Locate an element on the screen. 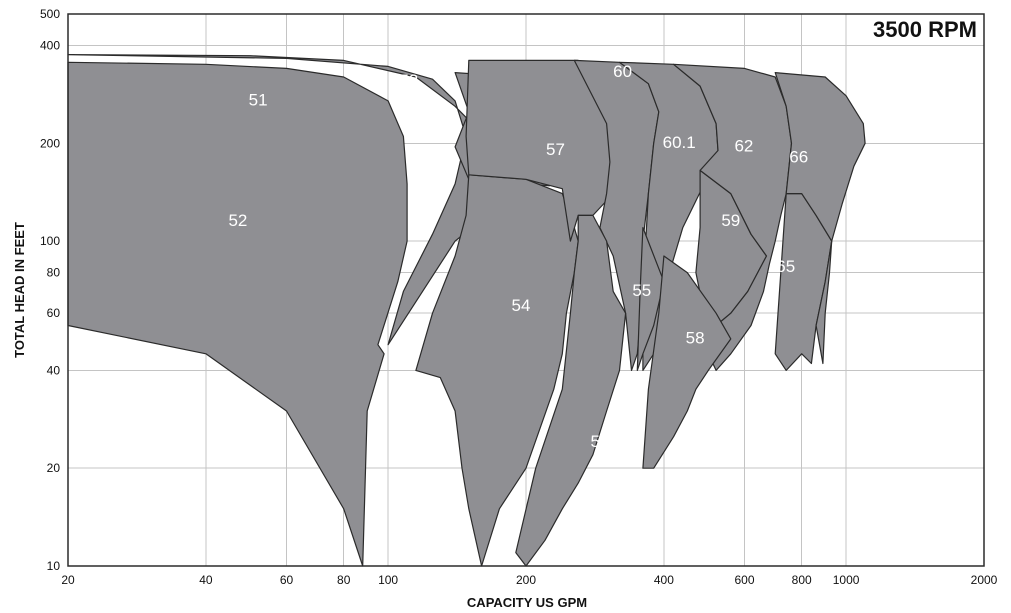  x-tick-label: 1000 is located at coordinates (846, 580).